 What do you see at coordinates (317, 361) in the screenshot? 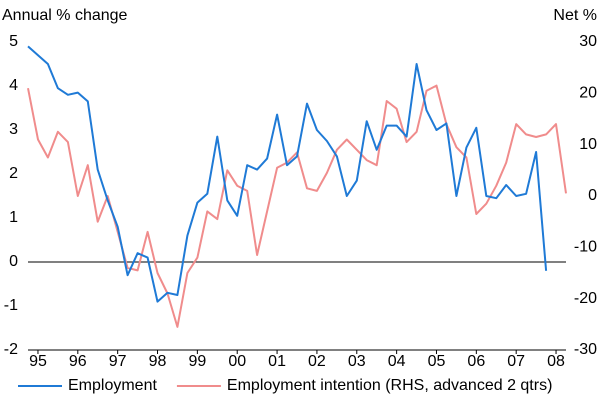
I see `x-tick-label: 02` at bounding box center [317, 361].